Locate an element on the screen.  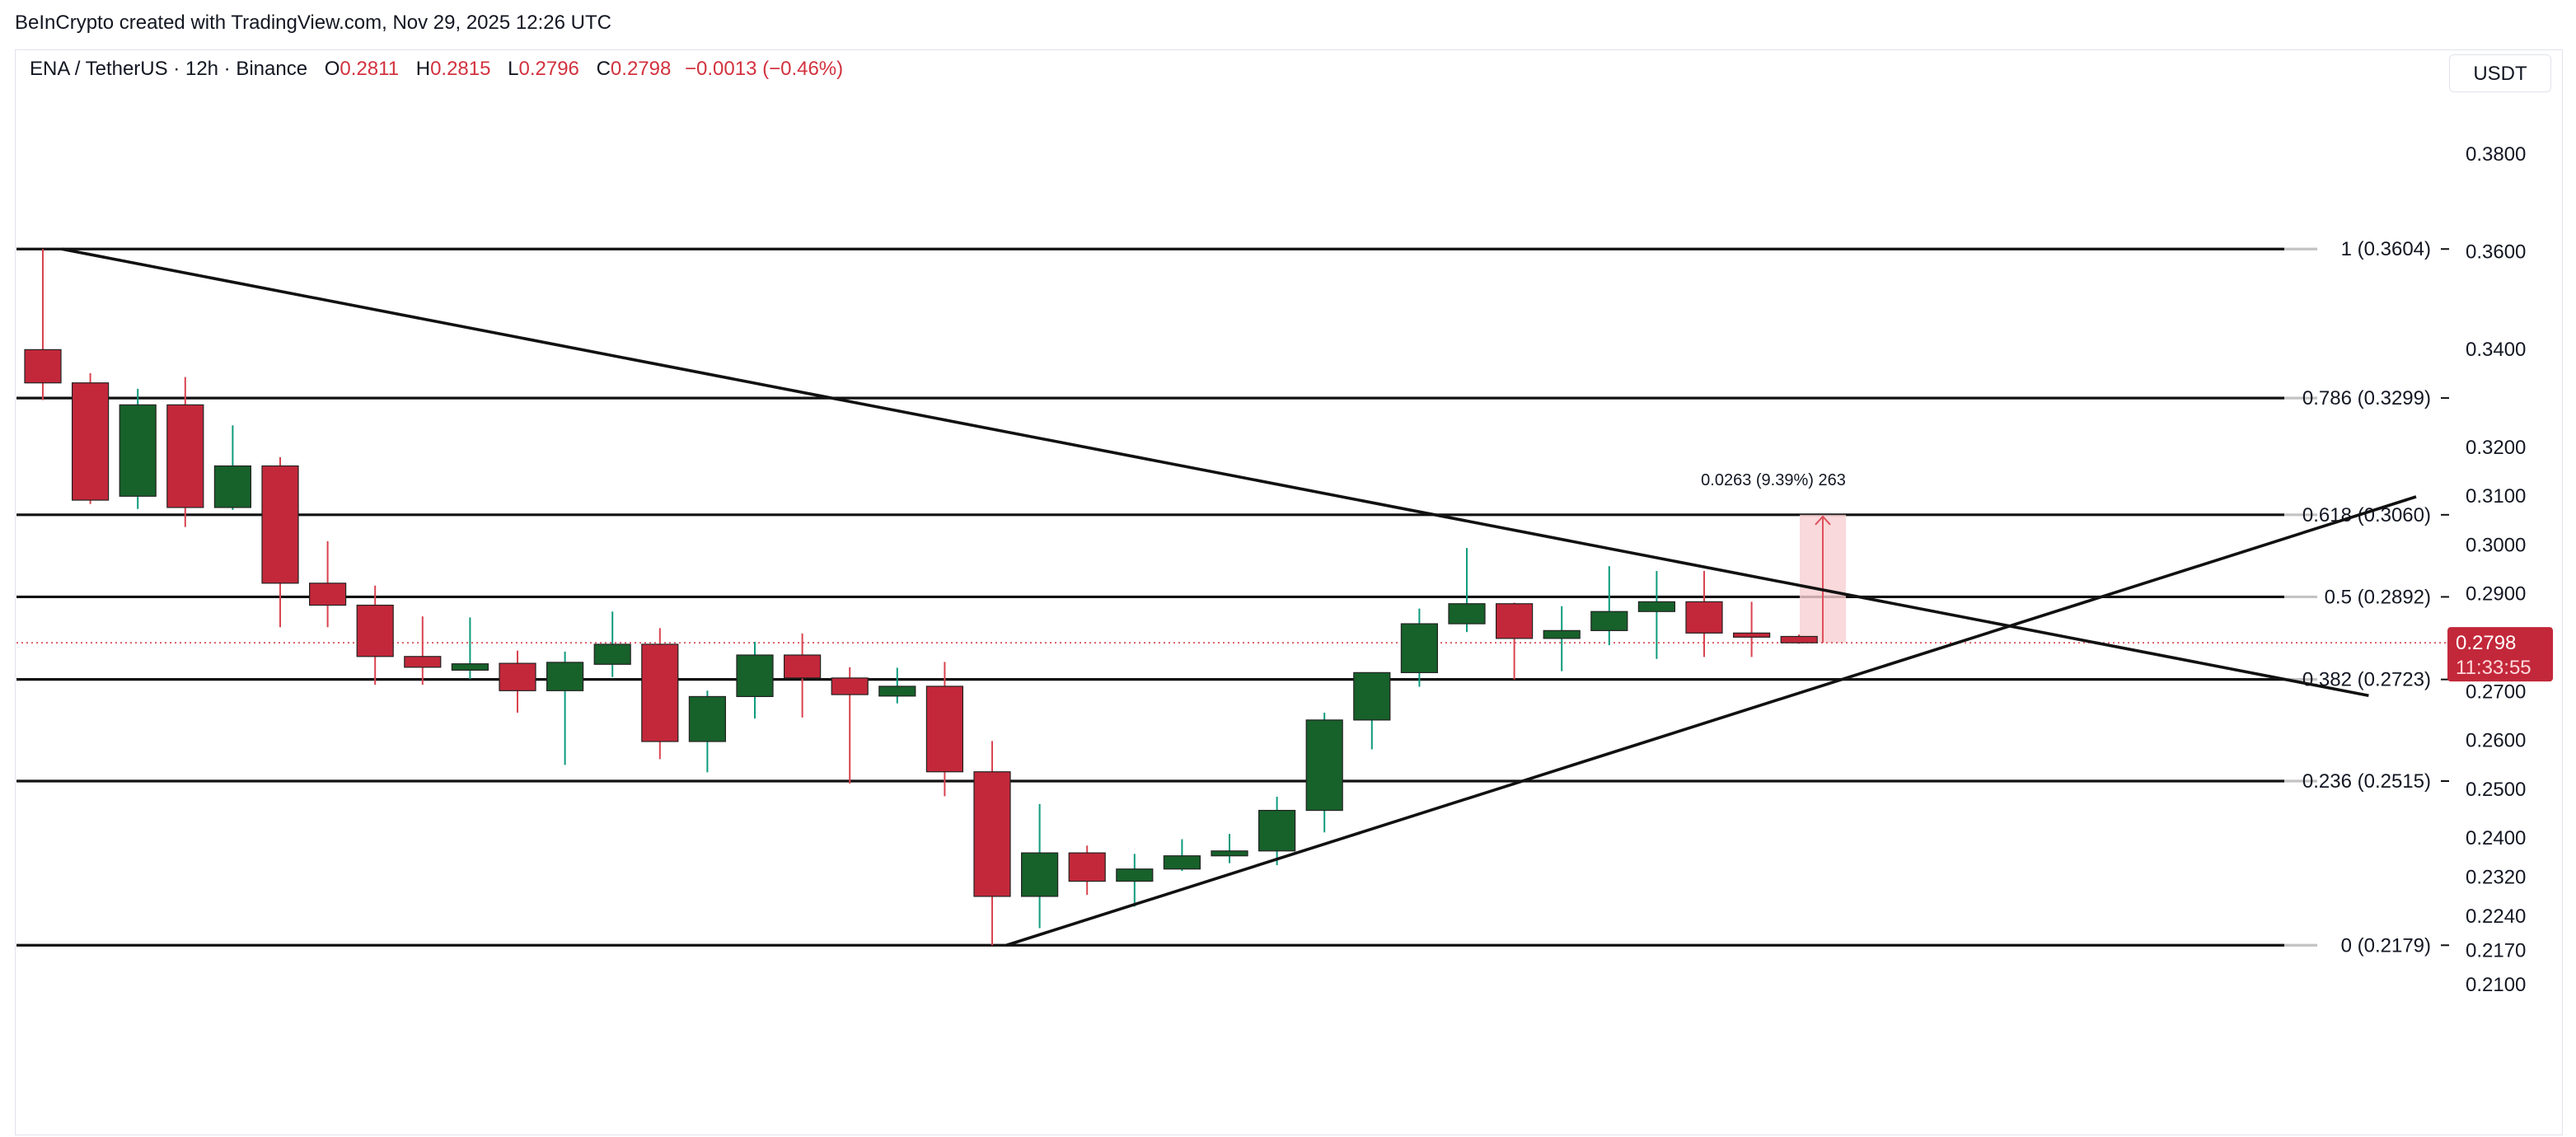
y-axis-tick-label: 0.2900 is located at coordinates (2496, 595).